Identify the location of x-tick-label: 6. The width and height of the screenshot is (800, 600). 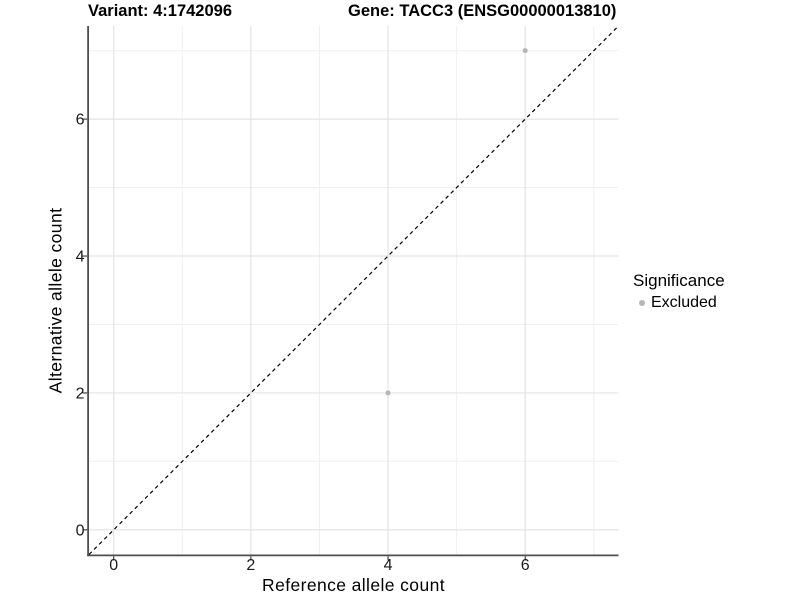
(525, 565).